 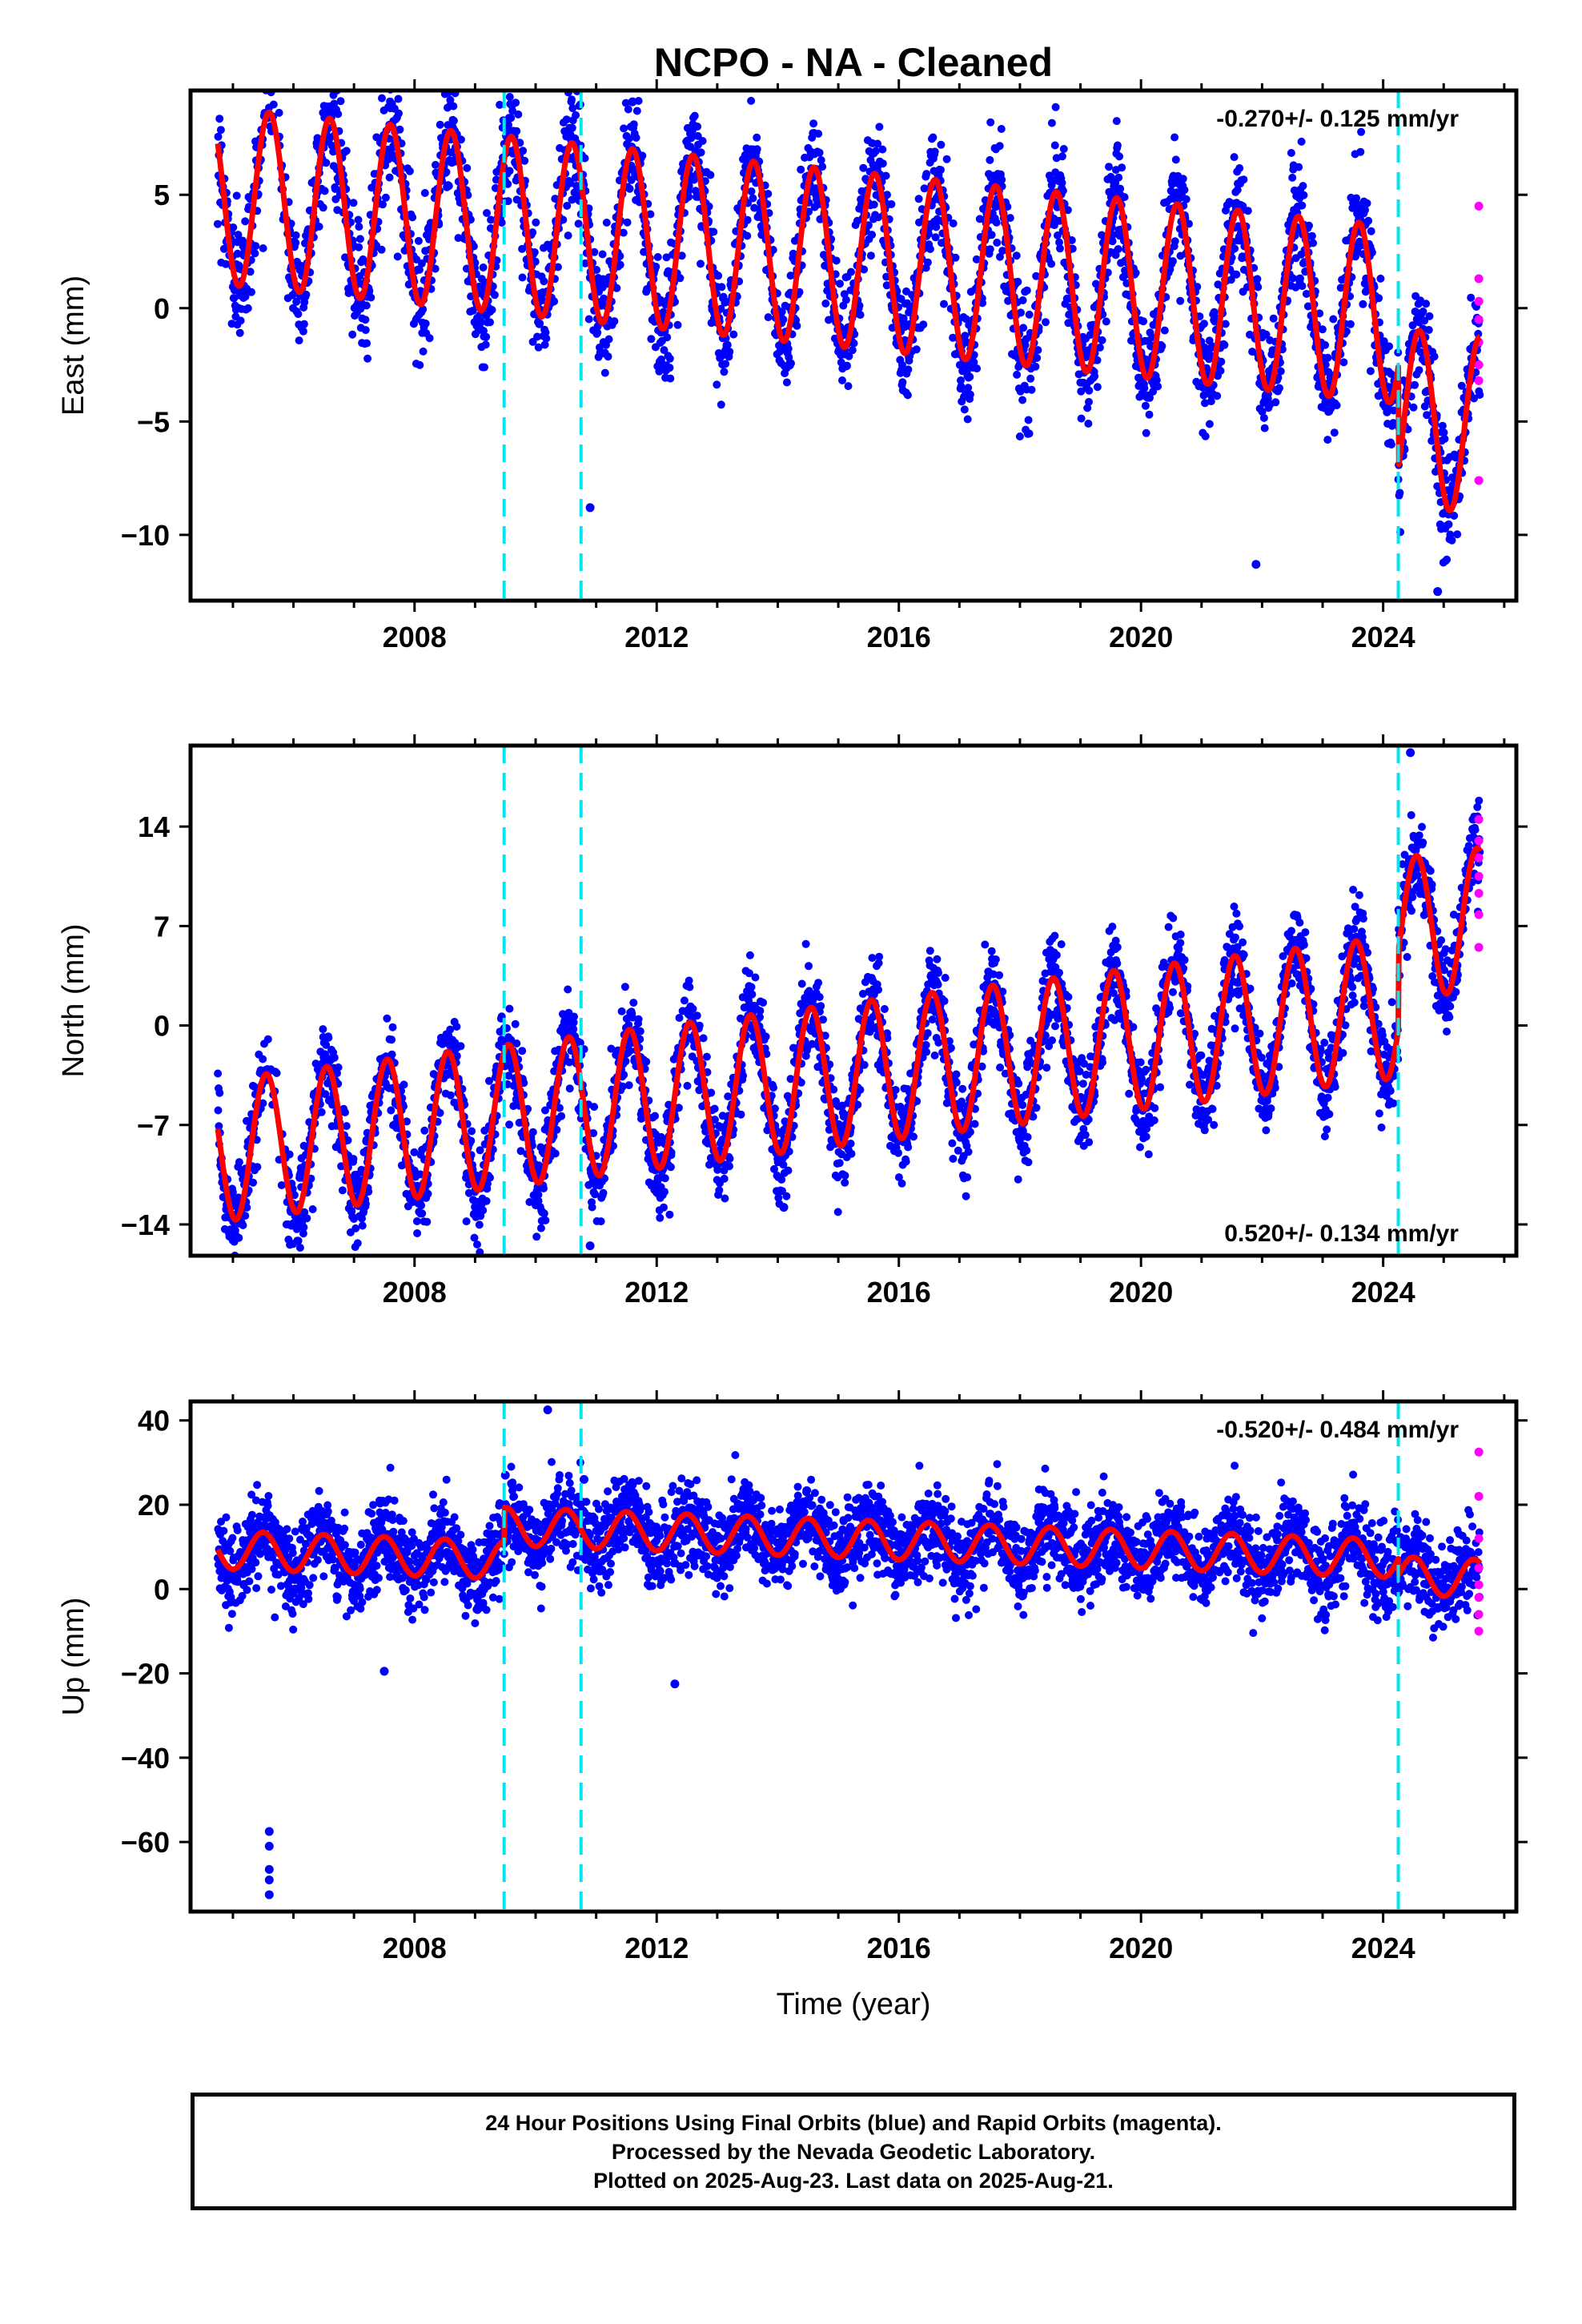 I want to click on x-tick-label: 2024, so click(x=1383, y=637).